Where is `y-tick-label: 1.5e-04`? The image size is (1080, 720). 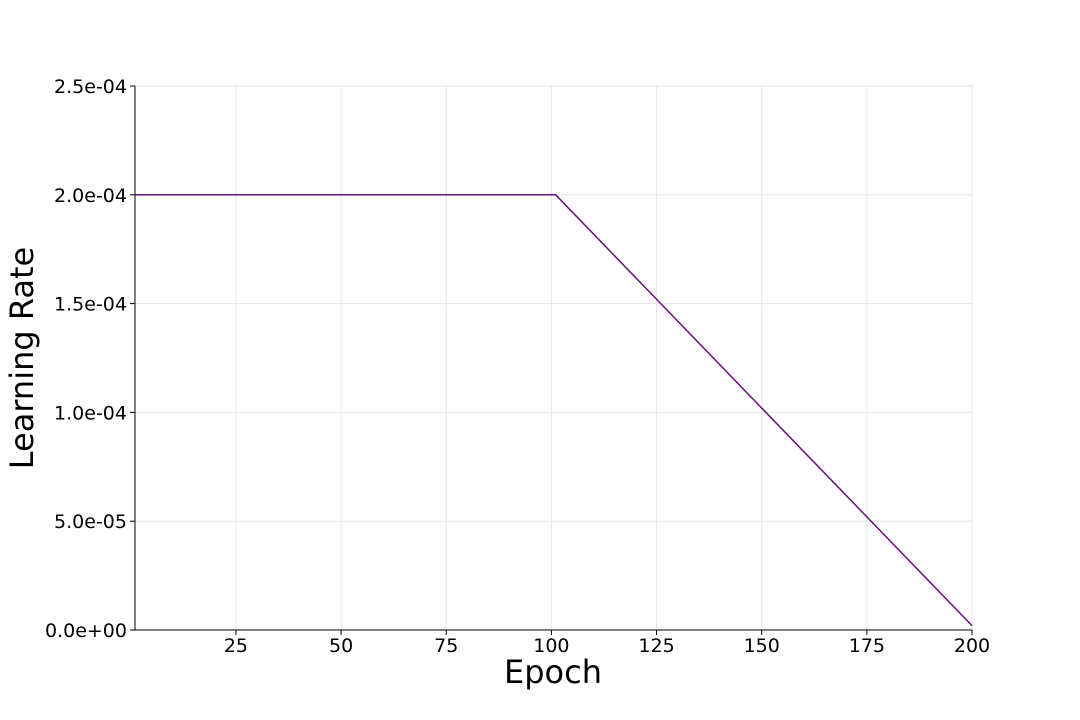 y-tick-label: 1.5e-04 is located at coordinates (90, 305).